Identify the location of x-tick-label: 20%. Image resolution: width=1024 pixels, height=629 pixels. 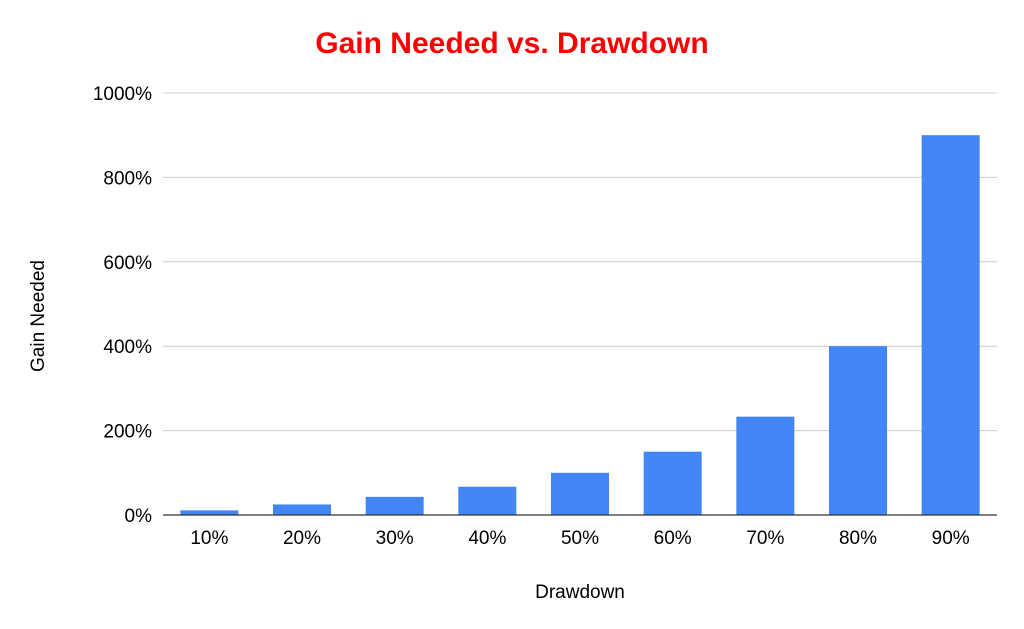
(302, 538).